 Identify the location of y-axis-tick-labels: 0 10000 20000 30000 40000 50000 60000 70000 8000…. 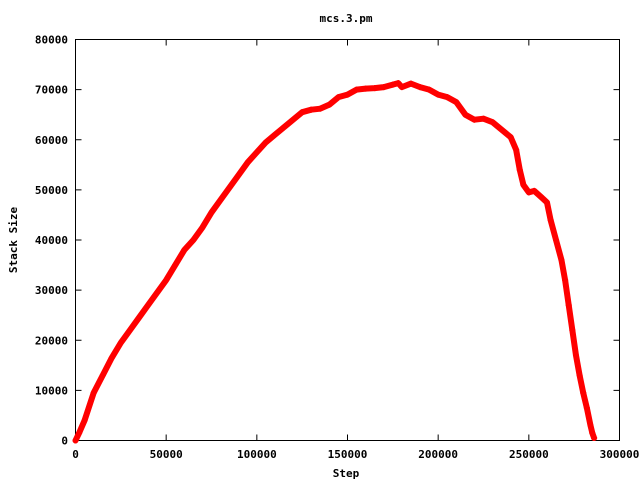
(51, 241).